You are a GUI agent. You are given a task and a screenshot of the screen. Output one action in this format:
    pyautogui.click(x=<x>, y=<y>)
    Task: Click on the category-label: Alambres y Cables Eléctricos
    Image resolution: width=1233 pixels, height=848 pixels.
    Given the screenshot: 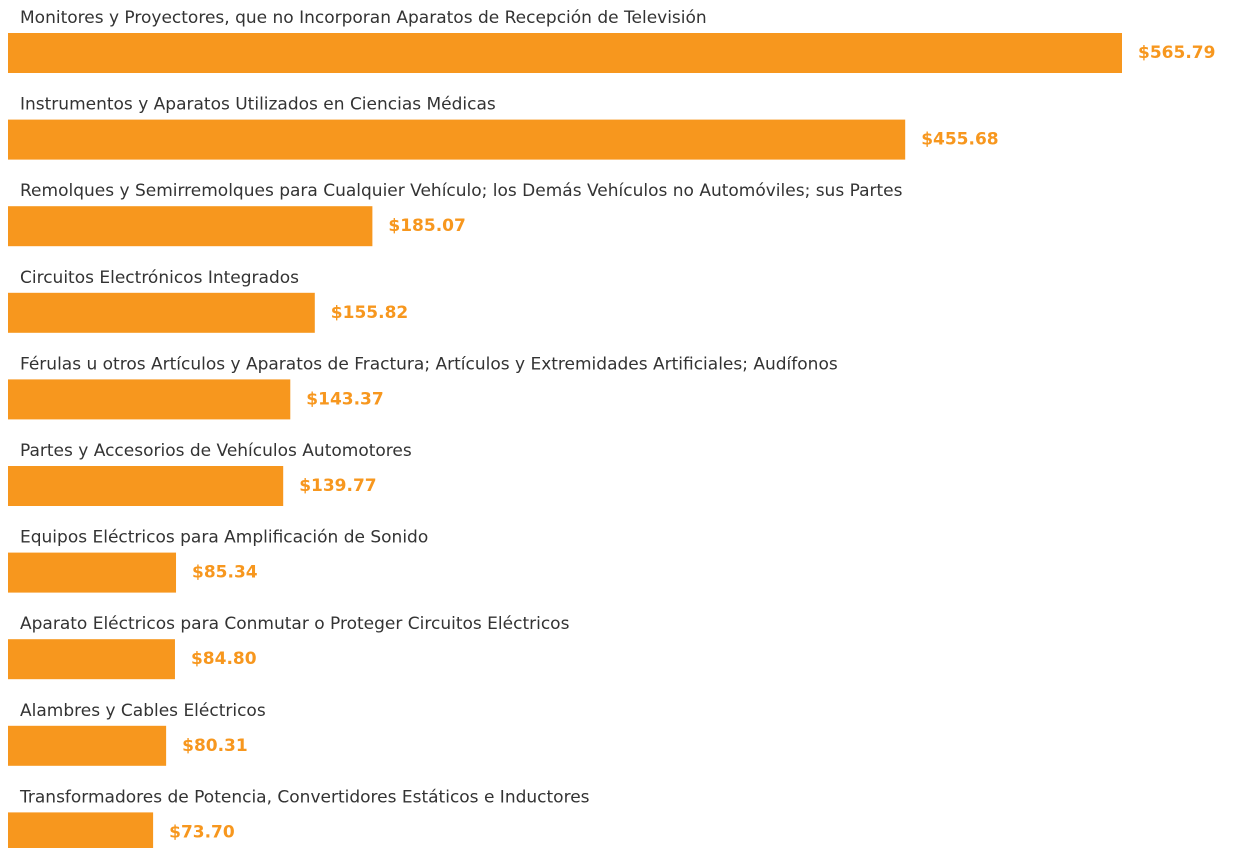 What is the action you would take?
    pyautogui.click(x=143, y=711)
    